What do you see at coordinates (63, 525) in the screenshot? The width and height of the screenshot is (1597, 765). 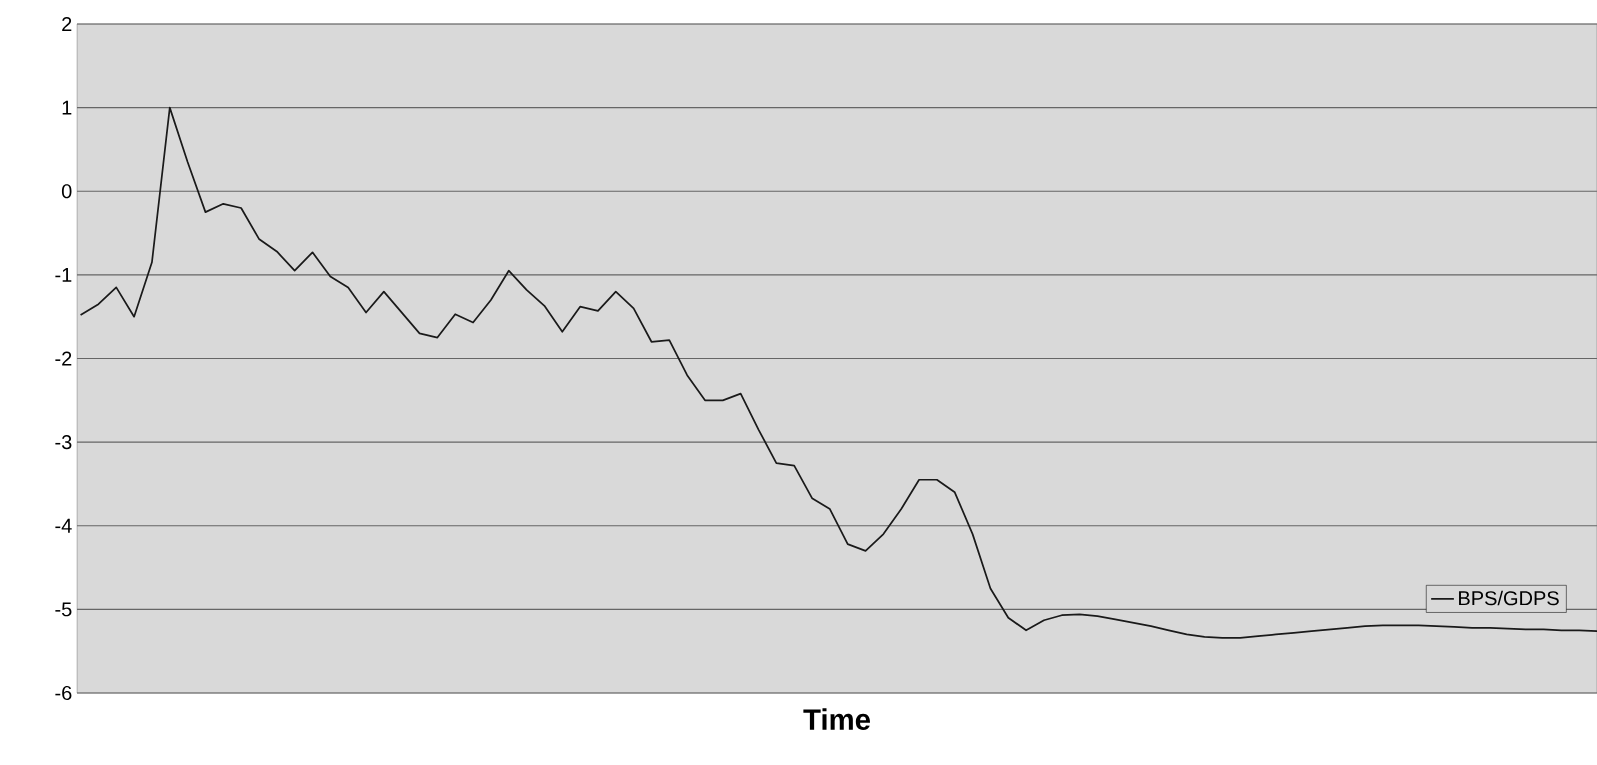 I see `y-tick-label: -4` at bounding box center [63, 525].